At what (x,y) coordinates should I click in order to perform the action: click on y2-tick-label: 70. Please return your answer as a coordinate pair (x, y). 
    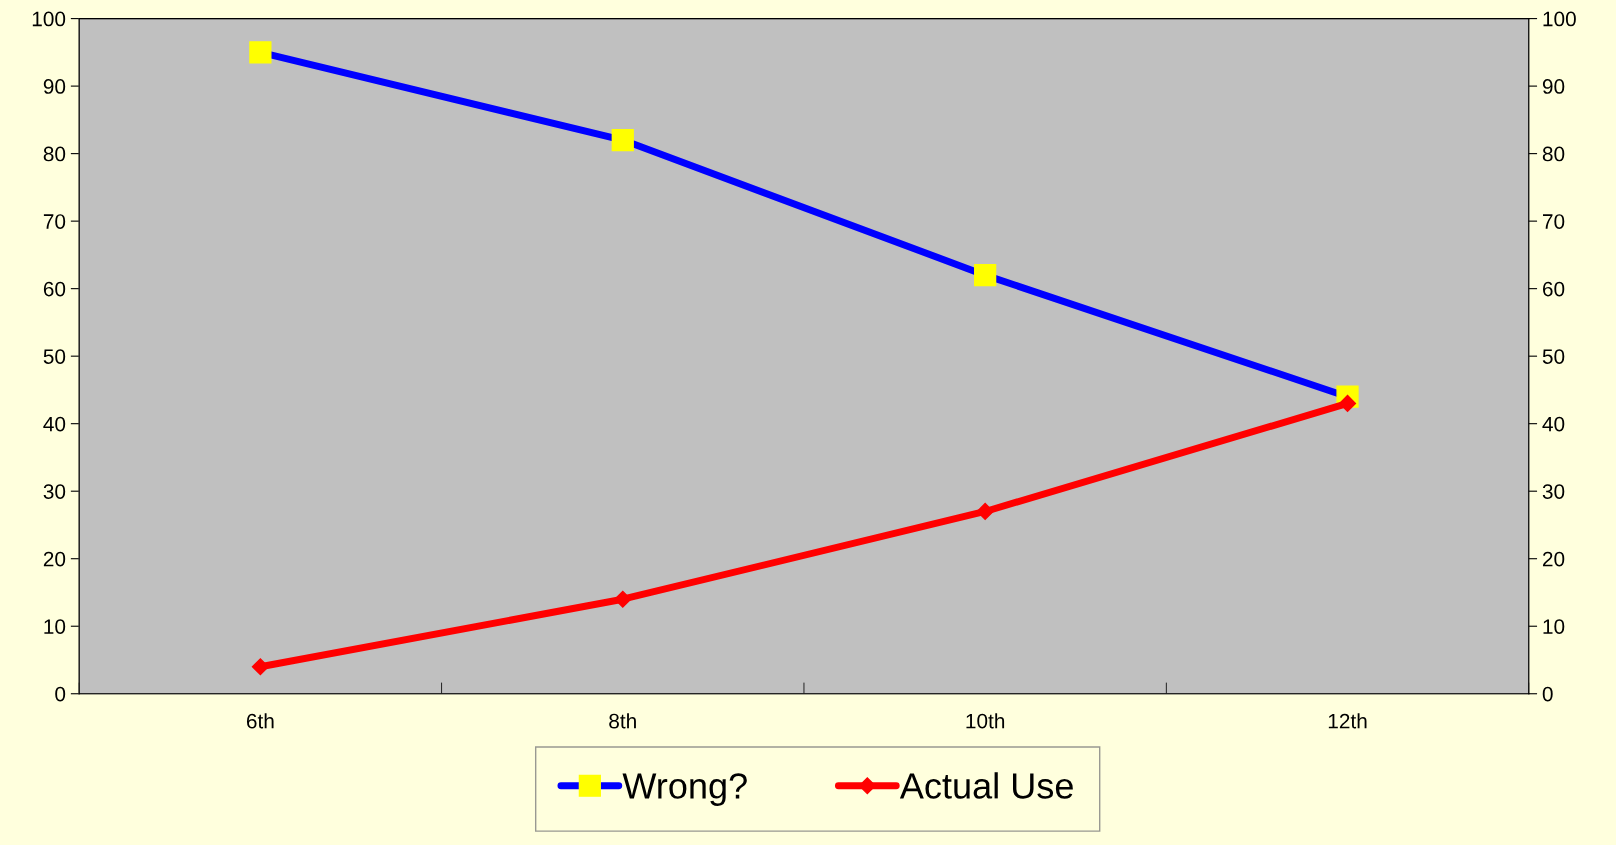
    Looking at the image, I should click on (1554, 221).